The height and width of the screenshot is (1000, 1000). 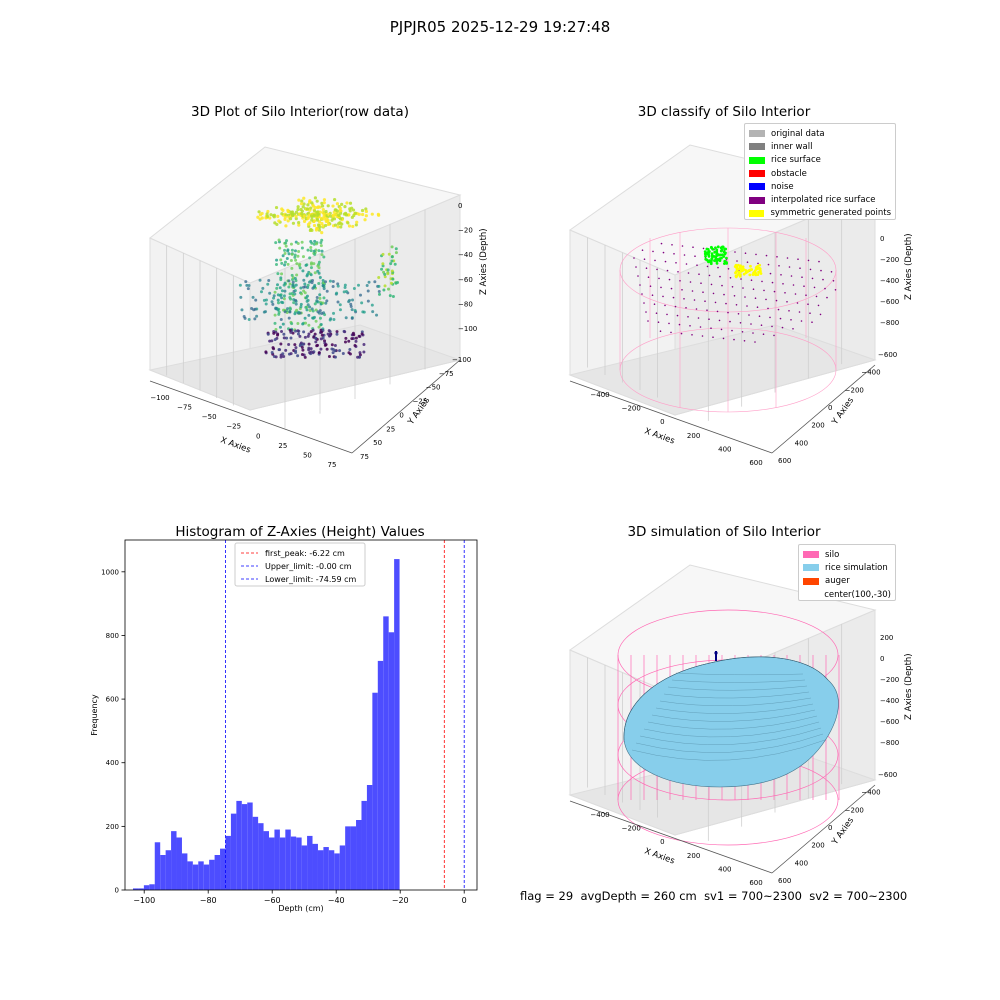 What do you see at coordinates (731, 729) in the screenshot?
I see `mesh-line` at bounding box center [731, 729].